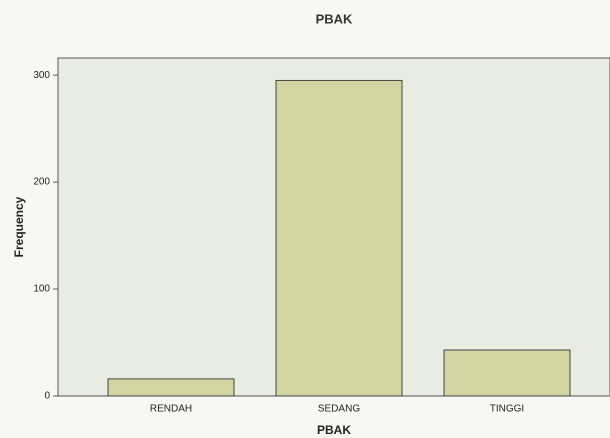 Image resolution: width=610 pixels, height=438 pixels. I want to click on y-tick-label: 100, so click(41, 289).